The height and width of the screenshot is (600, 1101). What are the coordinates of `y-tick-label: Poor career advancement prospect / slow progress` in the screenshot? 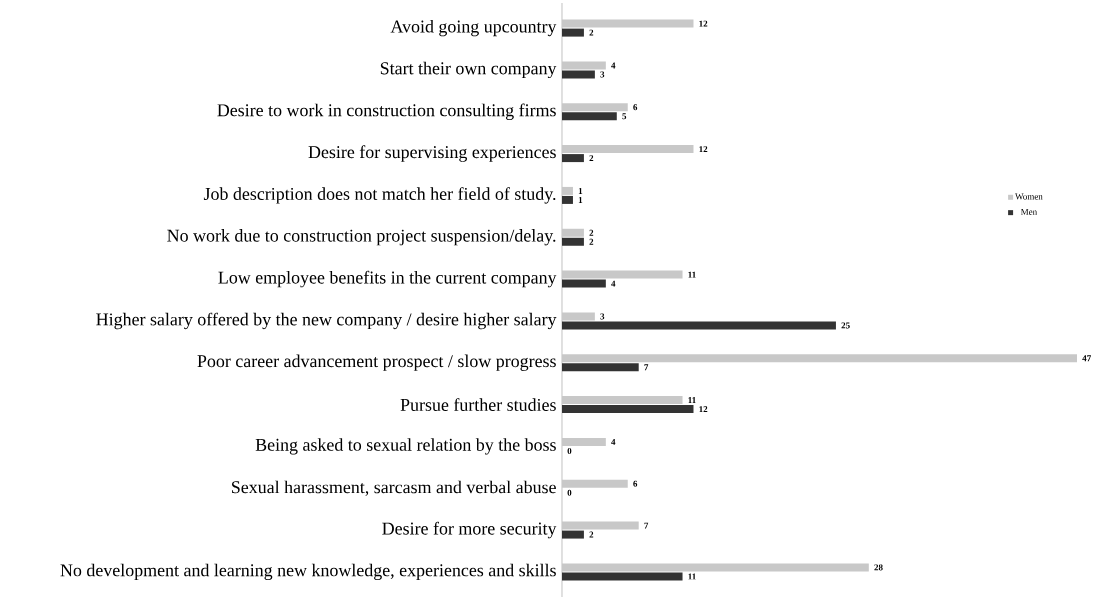 It's located at (376, 362).